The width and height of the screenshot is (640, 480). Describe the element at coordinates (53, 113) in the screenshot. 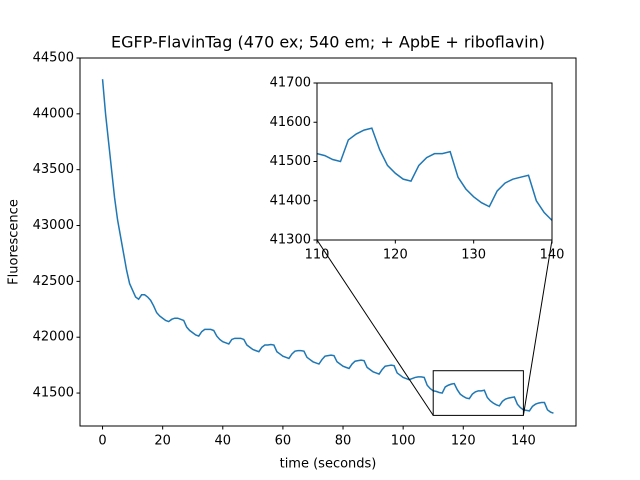

I see `y-tick-label: 44000` at that location.